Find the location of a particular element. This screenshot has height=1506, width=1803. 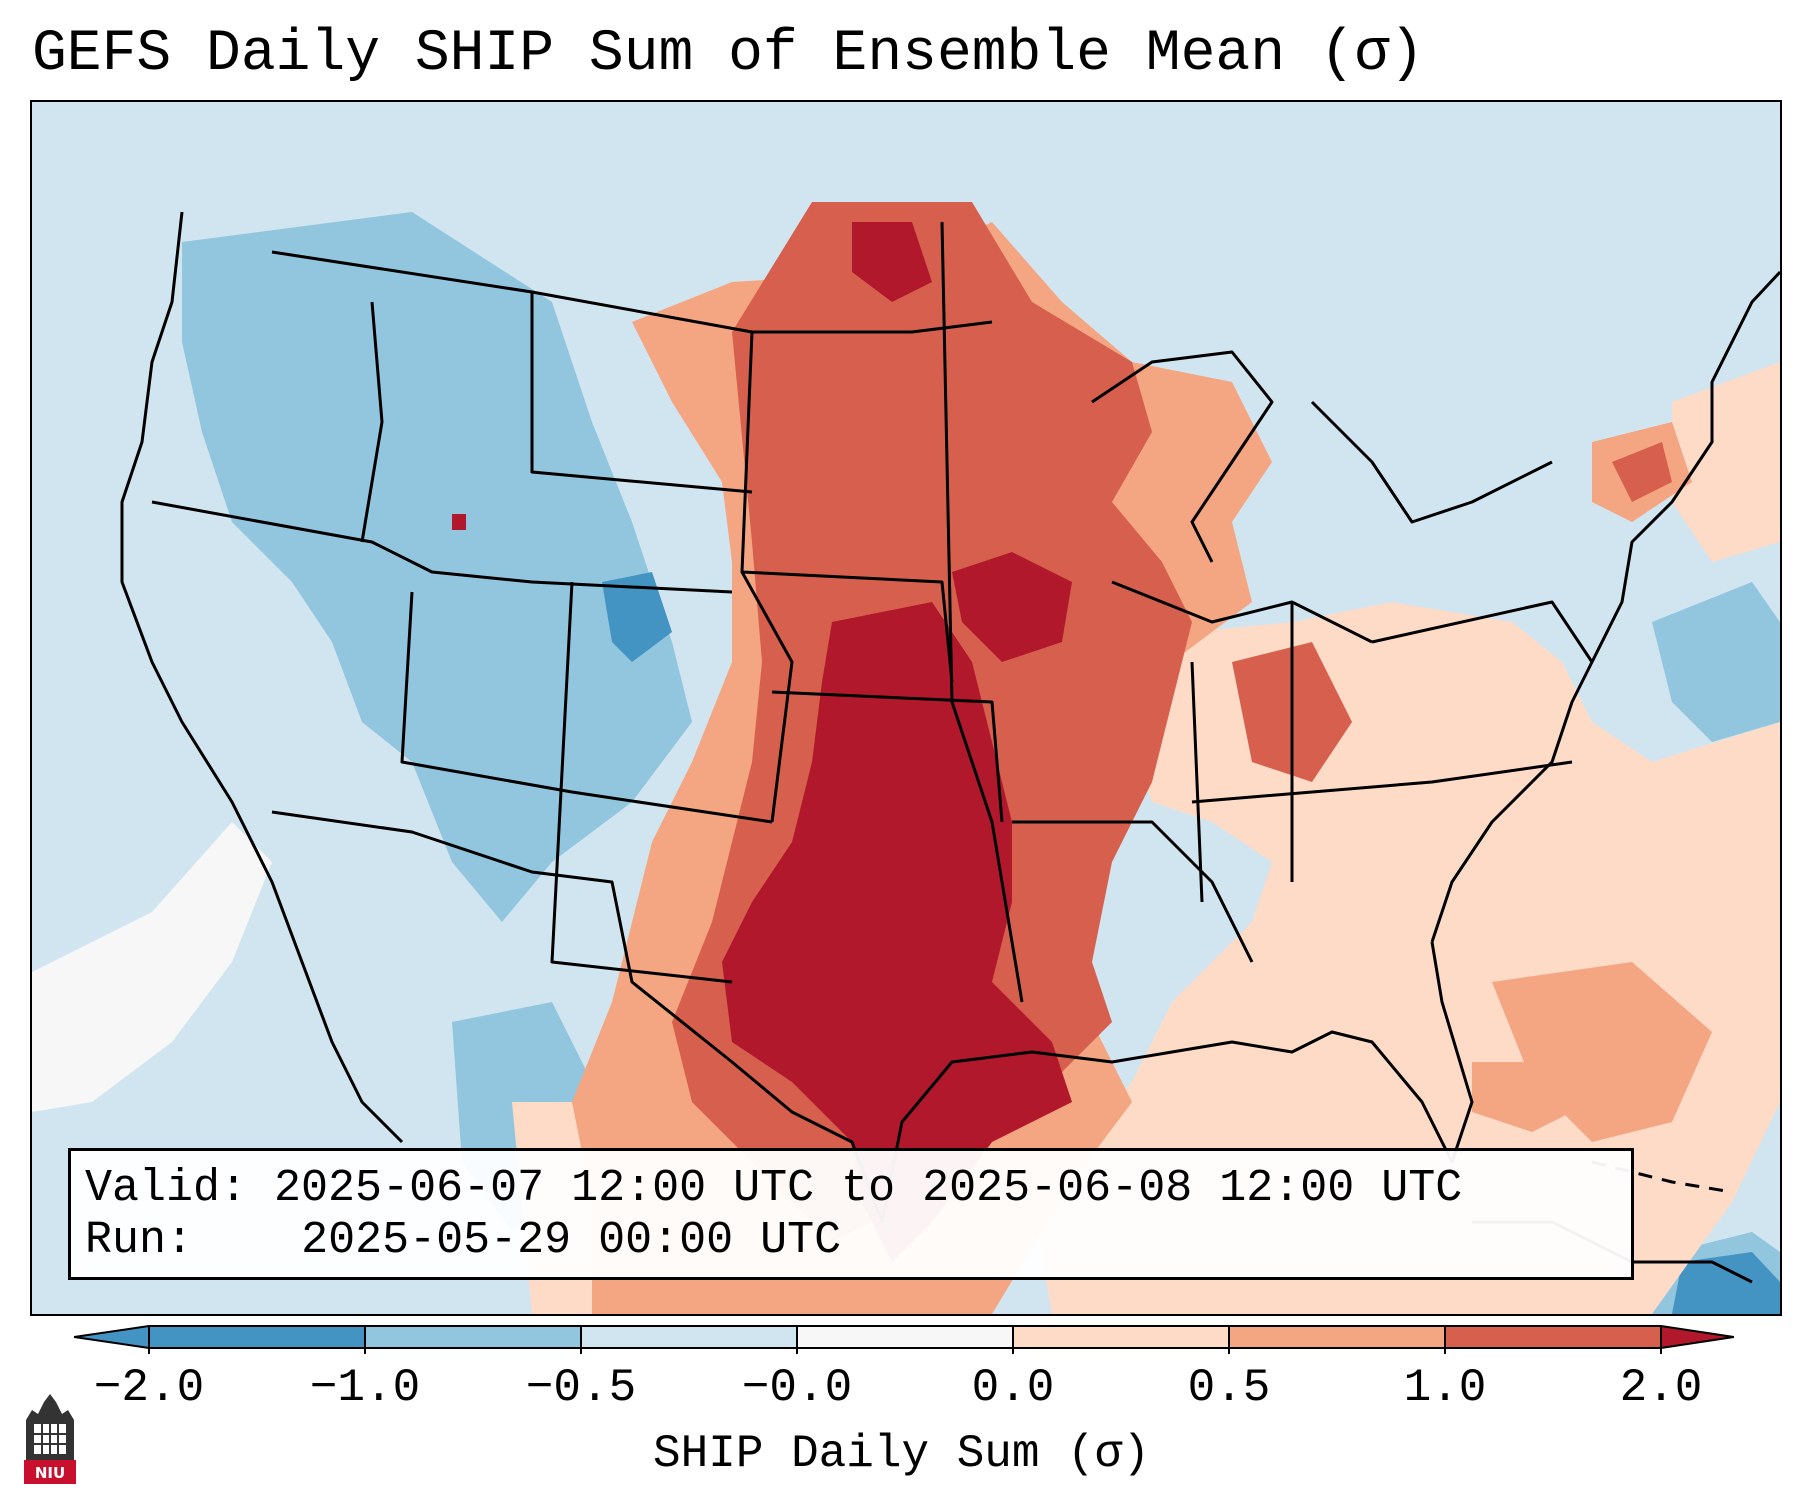

colorbar-extend-low is located at coordinates (111, 1337).